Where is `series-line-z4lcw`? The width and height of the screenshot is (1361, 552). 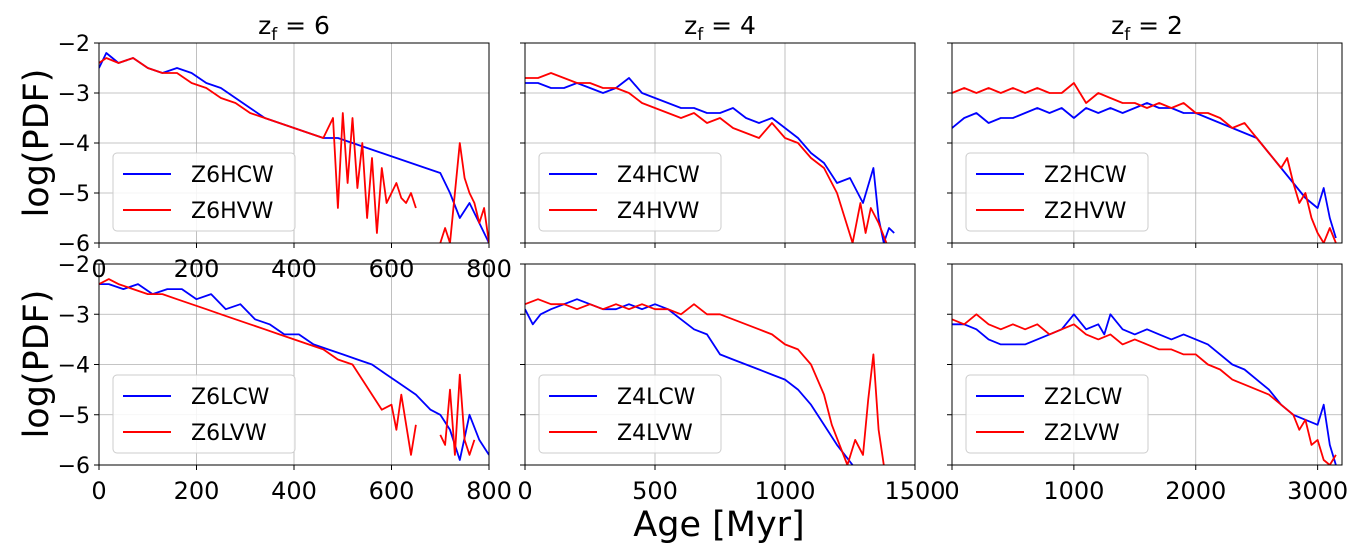
series-line-z4lcw is located at coordinates (689, 381).